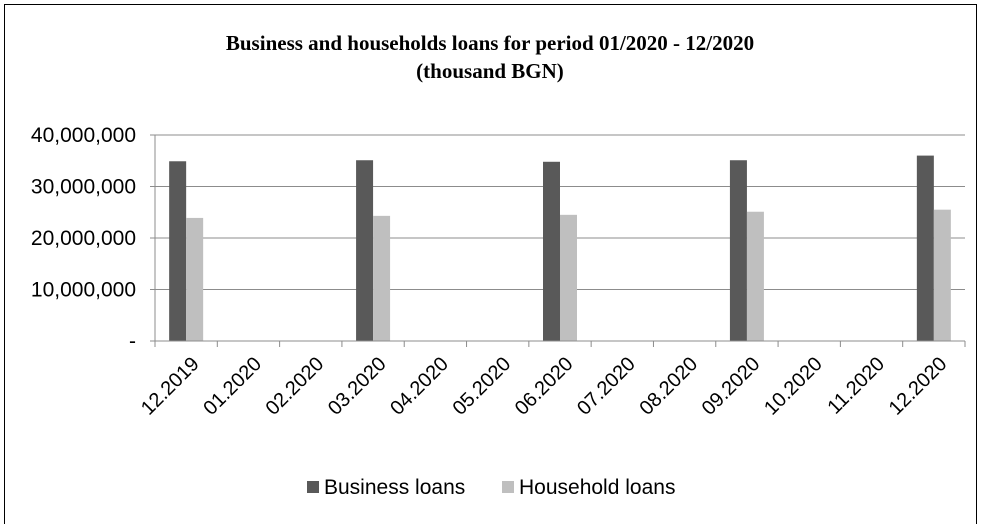 The width and height of the screenshot is (983, 524). I want to click on x-tick-label: 08.2020, so click(668, 386).